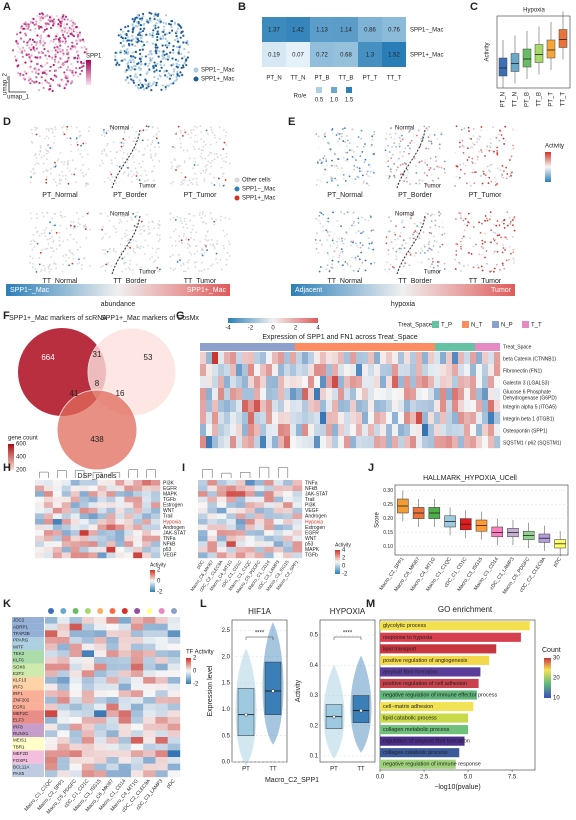 The width and height of the screenshot is (576, 820). I want to click on dendrogram, so click(283, 472).